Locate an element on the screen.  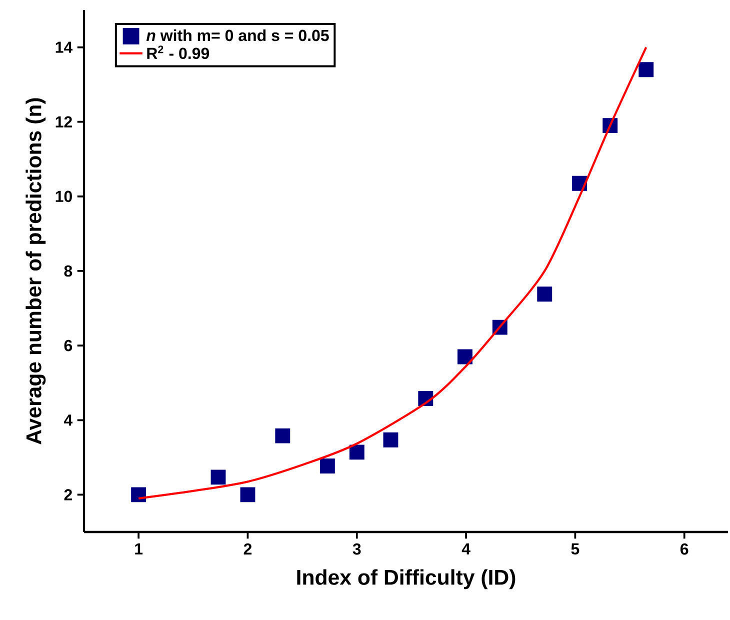
x-tick-label: 3 is located at coordinates (356, 549).